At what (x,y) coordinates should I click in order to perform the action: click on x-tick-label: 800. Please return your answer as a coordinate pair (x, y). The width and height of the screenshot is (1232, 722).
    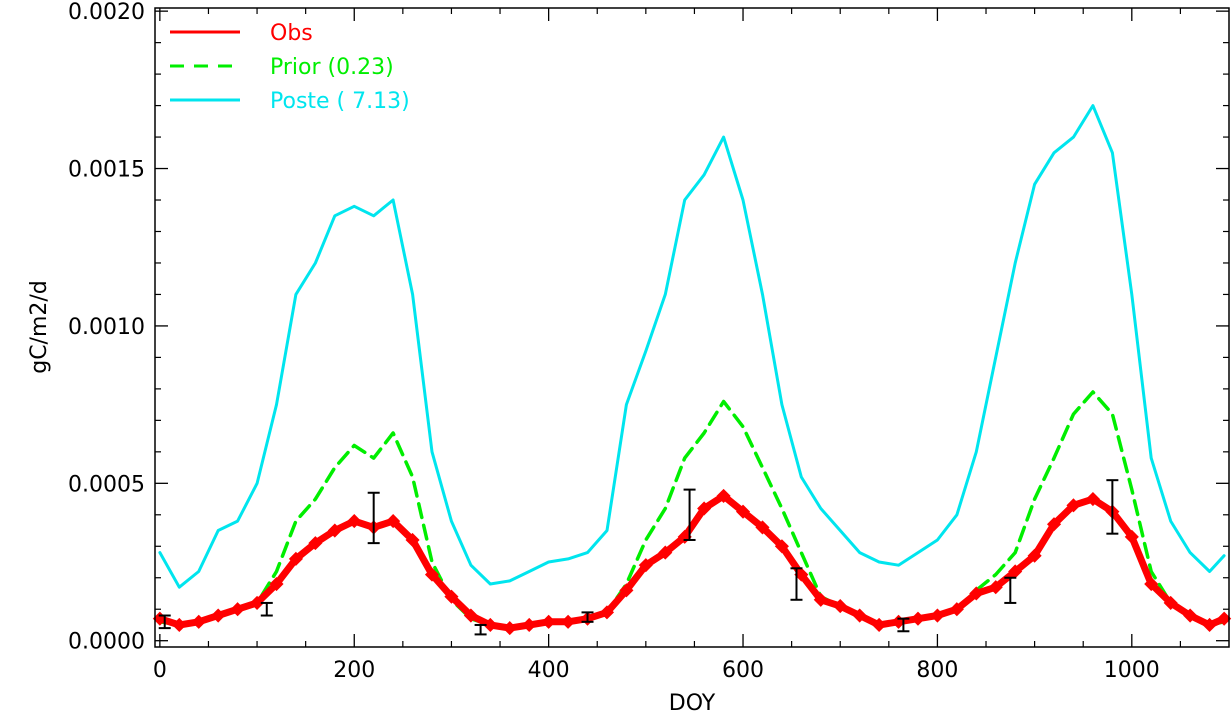
    Looking at the image, I should click on (937, 670).